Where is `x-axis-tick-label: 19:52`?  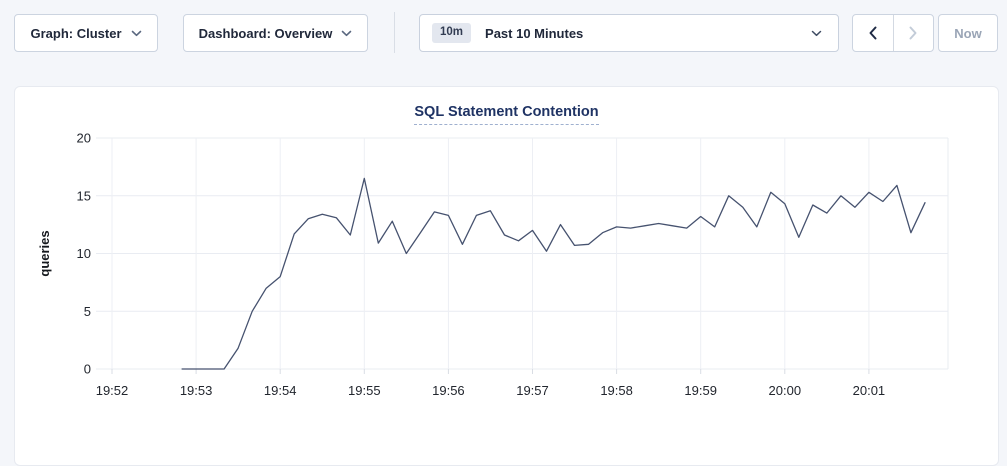
x-axis-tick-label: 19:52 is located at coordinates (112, 390).